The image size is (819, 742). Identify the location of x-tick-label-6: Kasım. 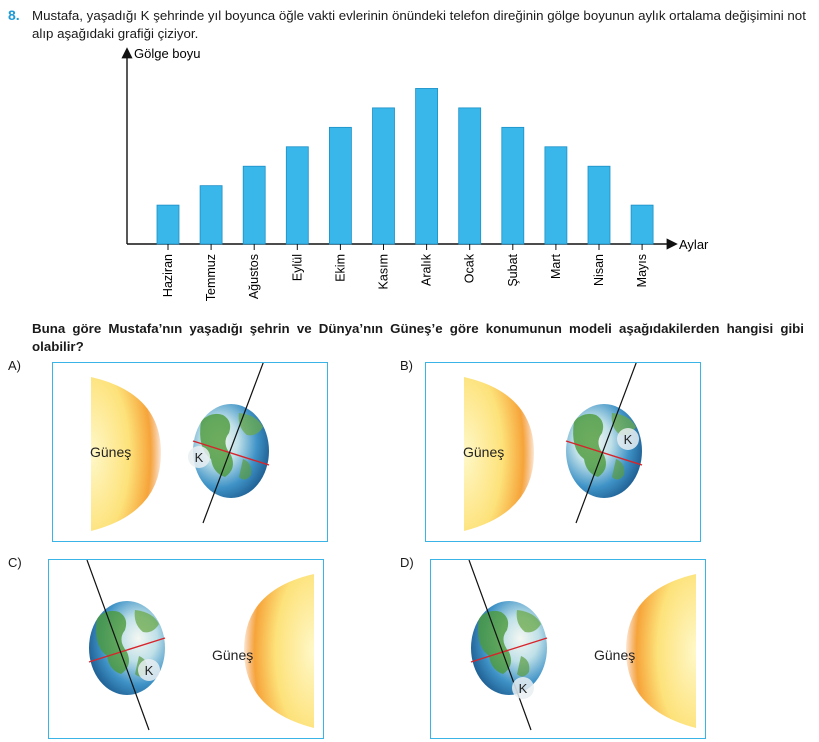
(384, 271).